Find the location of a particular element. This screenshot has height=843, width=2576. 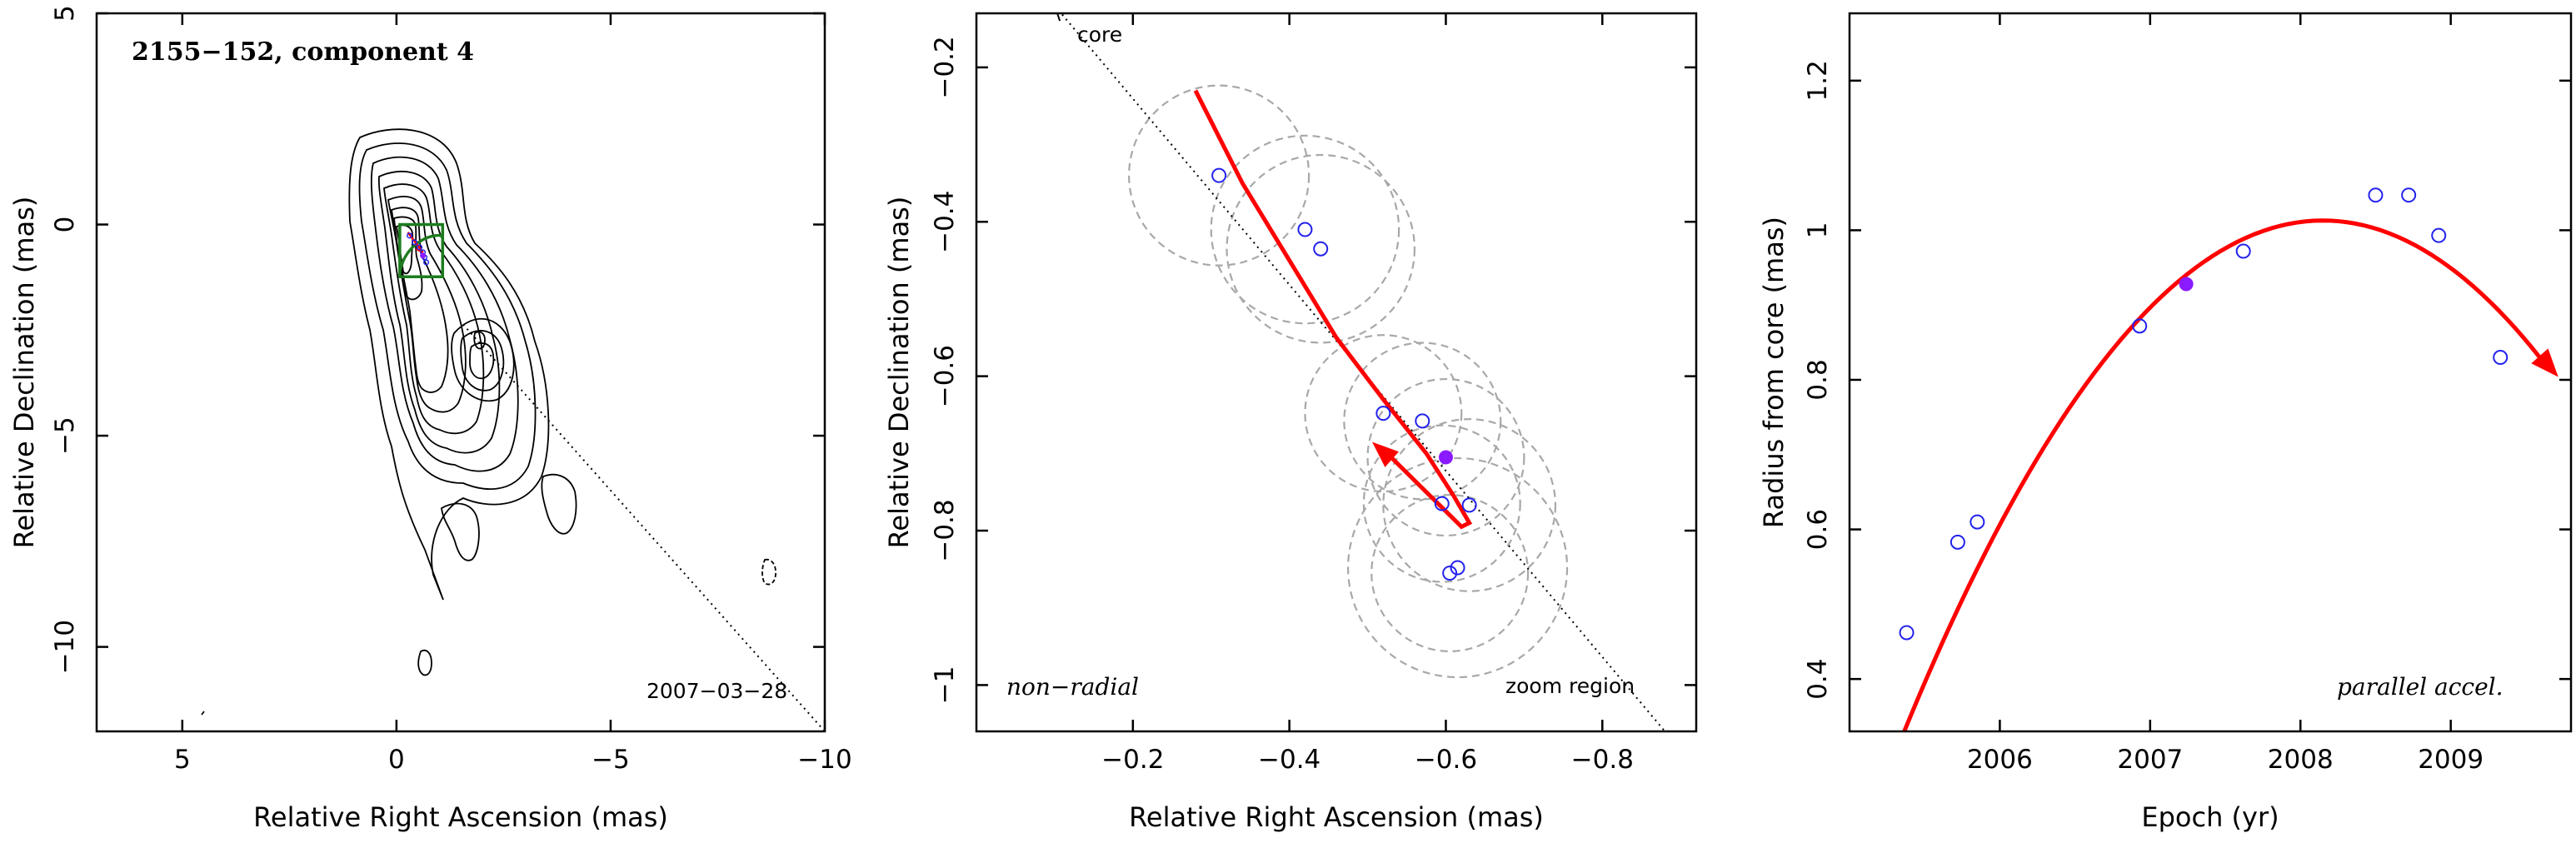

panel1-date-label: 2007−03−28 is located at coordinates (716, 691).